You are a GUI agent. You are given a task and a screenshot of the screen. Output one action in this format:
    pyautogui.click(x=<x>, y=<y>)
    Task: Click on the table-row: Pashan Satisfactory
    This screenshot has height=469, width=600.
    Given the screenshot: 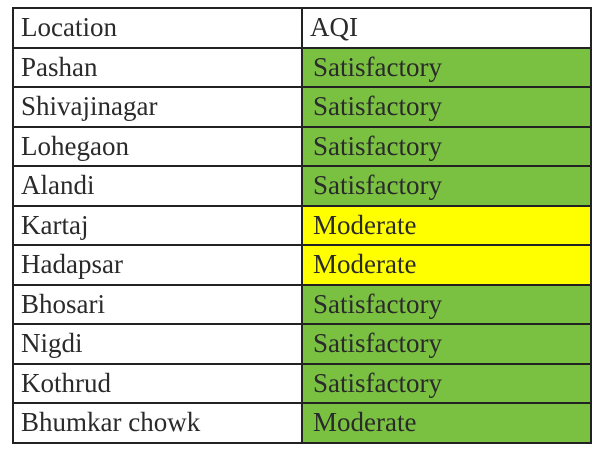 What is the action you would take?
    pyautogui.click(x=302, y=67)
    